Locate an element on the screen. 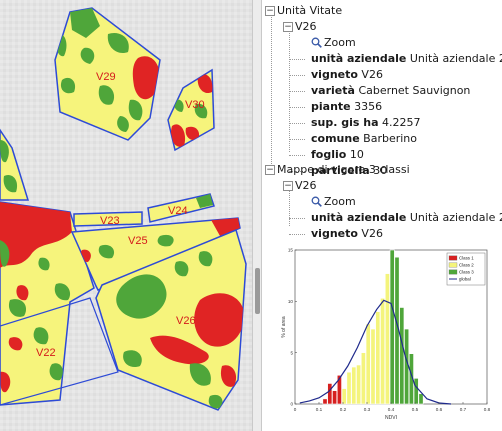 This screenshot has width=502, height=431. parcel-v22 is located at coordinates (47, 303).